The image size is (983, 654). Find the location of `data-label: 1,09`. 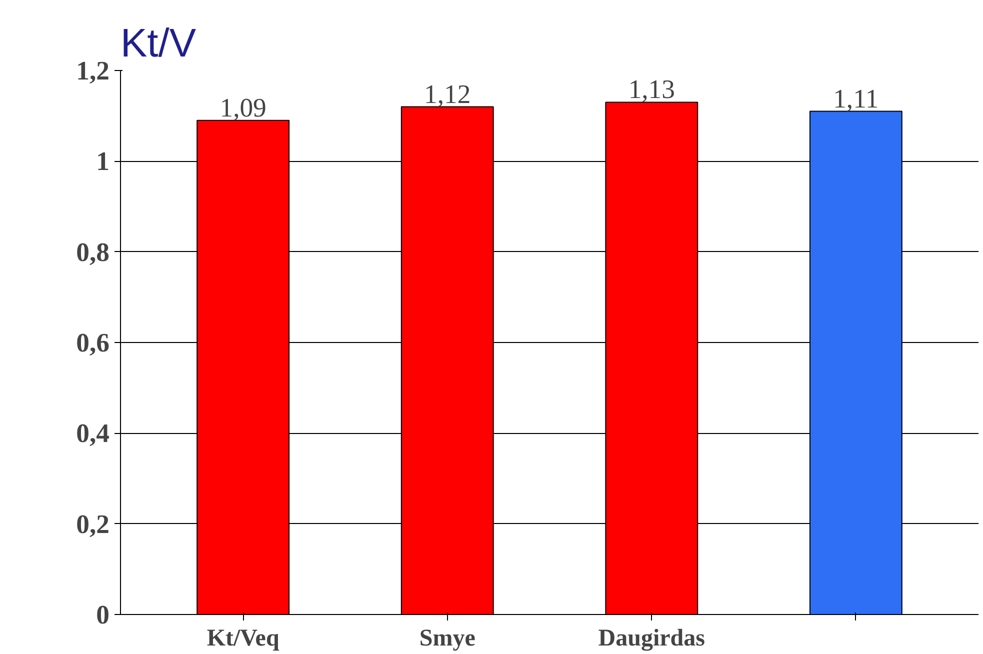

data-label: 1,09 is located at coordinates (243, 107).